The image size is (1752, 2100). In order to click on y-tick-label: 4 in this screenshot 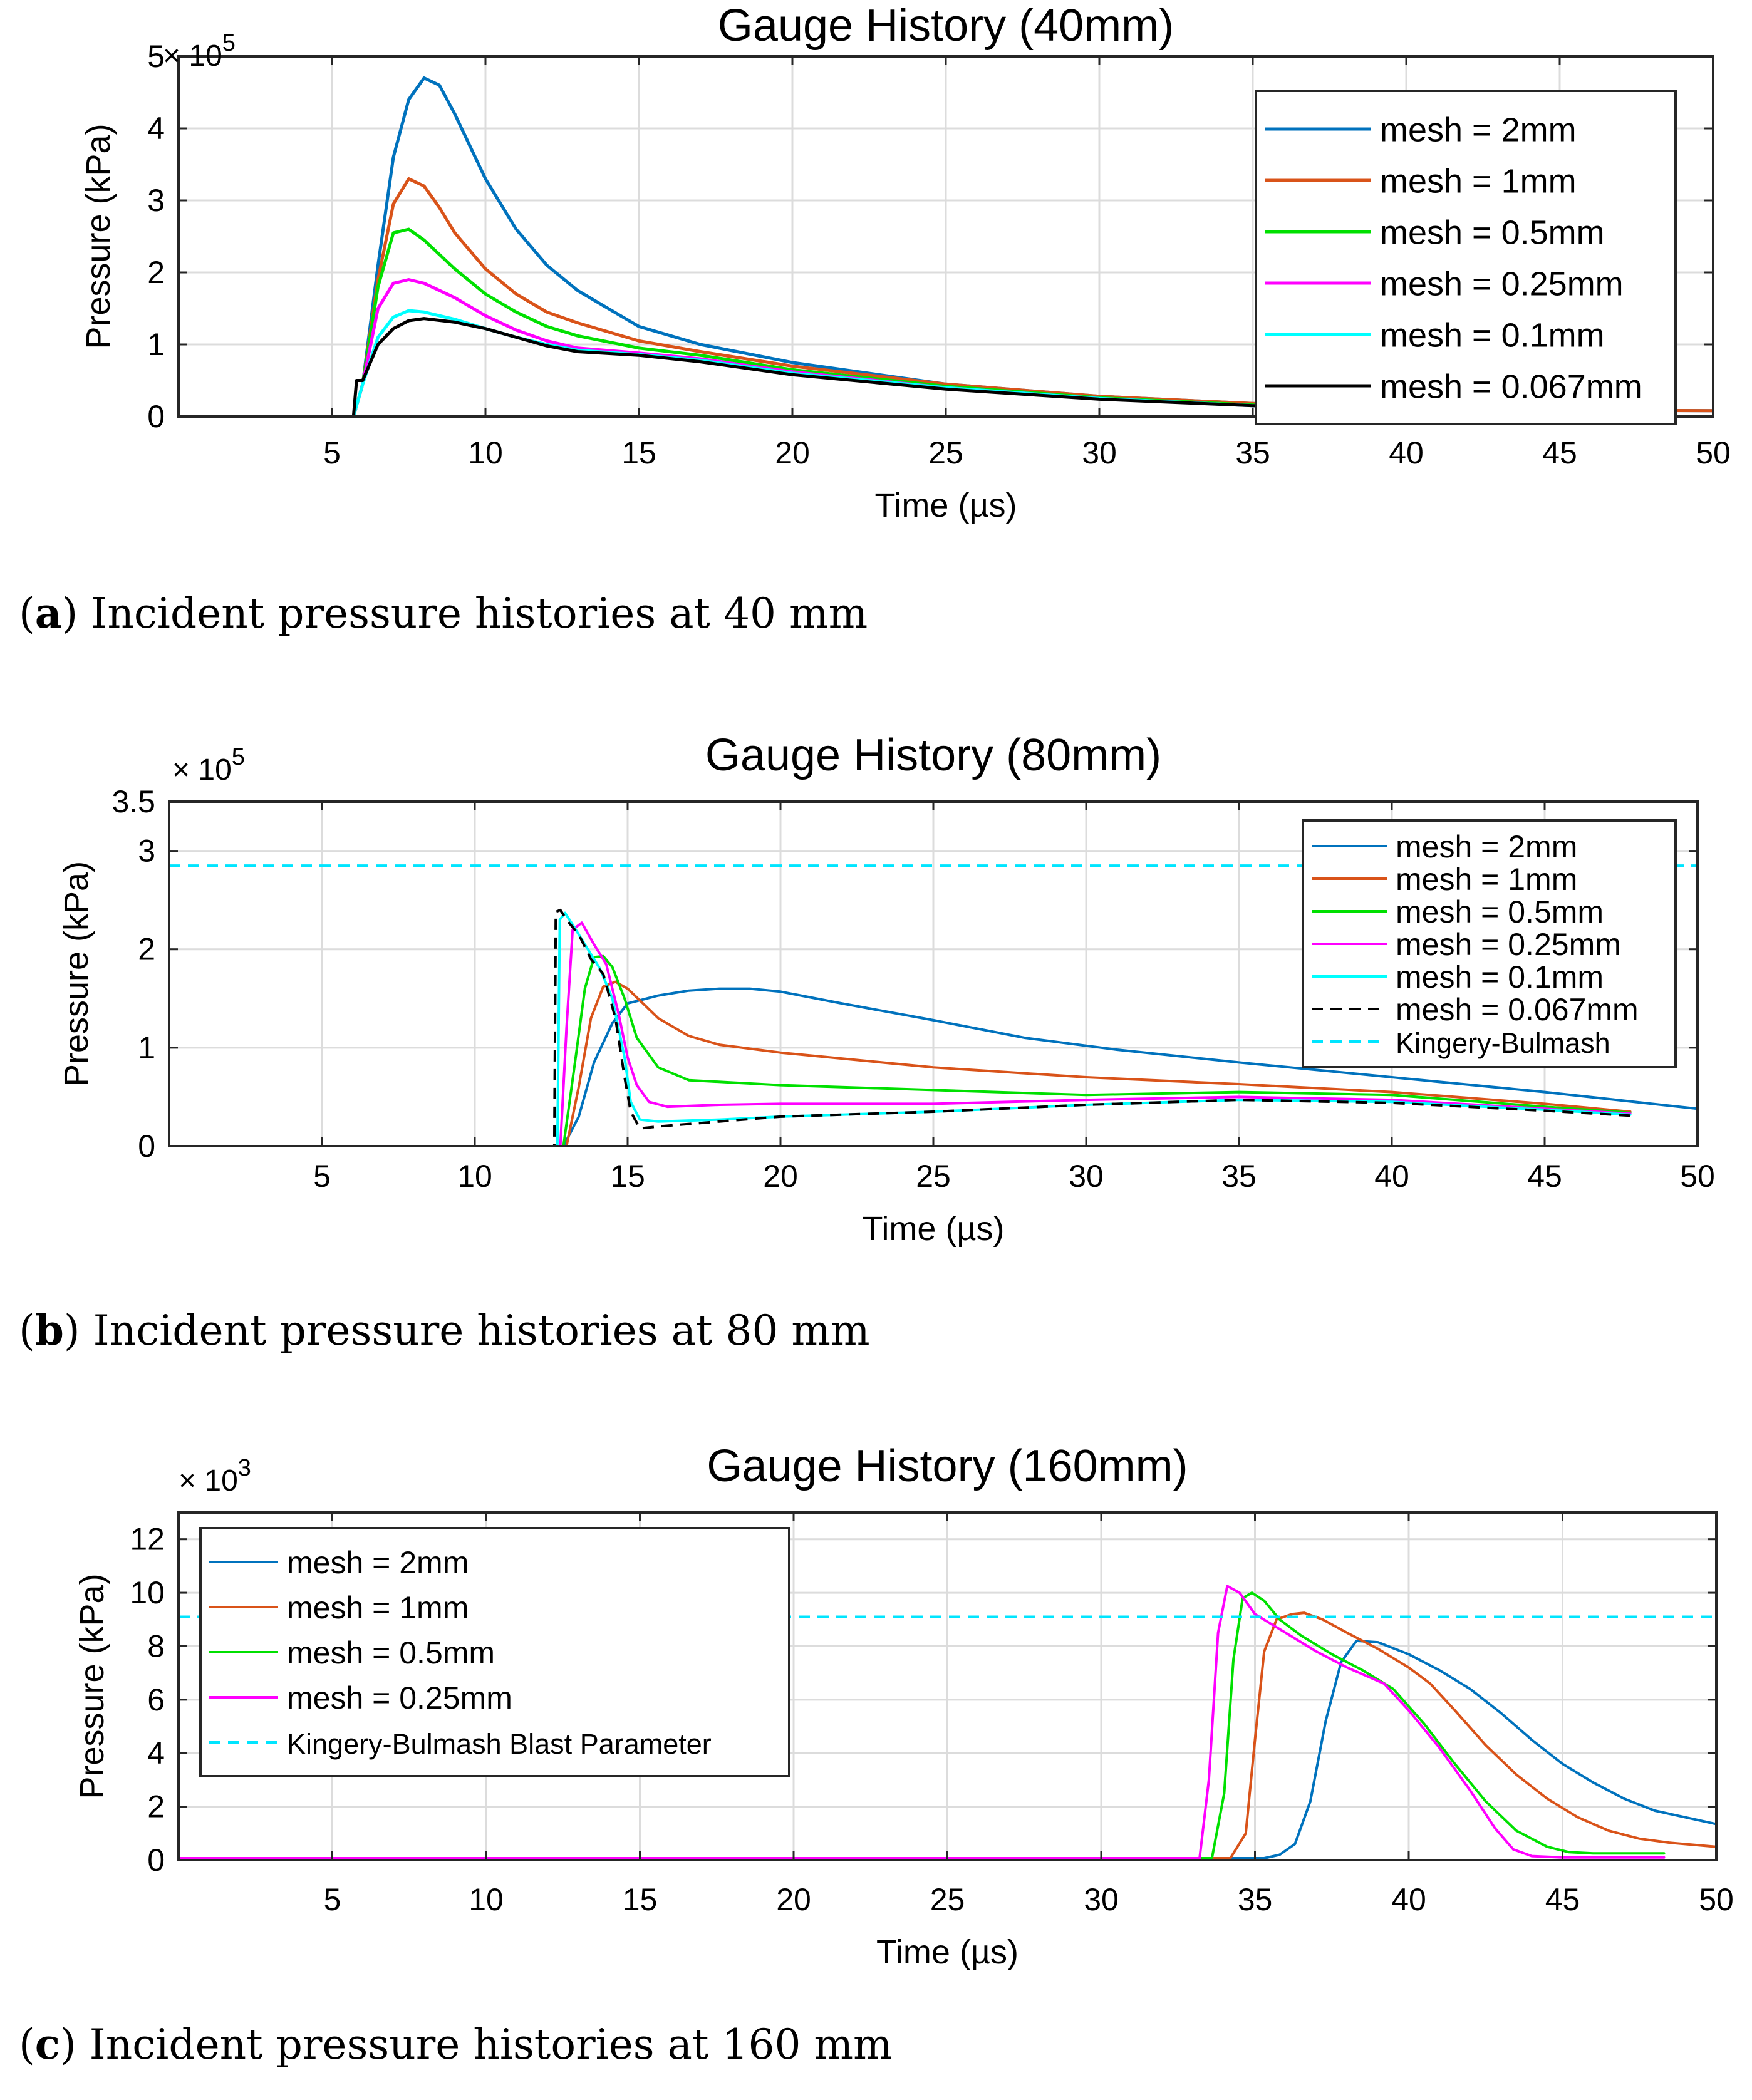, I will do `click(156, 1753)`.